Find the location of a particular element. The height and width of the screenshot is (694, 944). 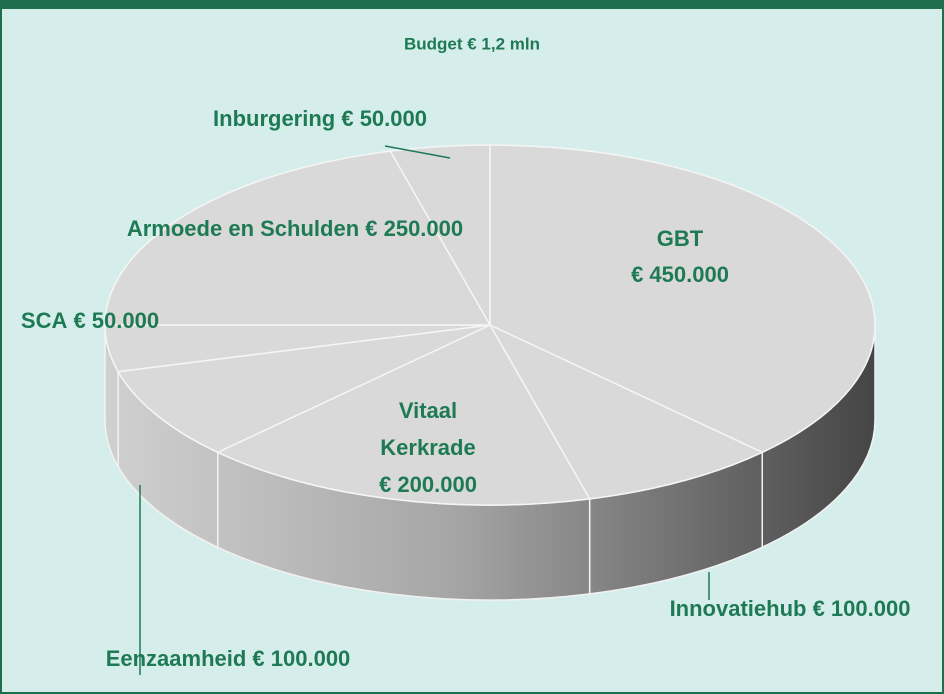

data-label: Inburgering € 50.000 is located at coordinates (320, 118).